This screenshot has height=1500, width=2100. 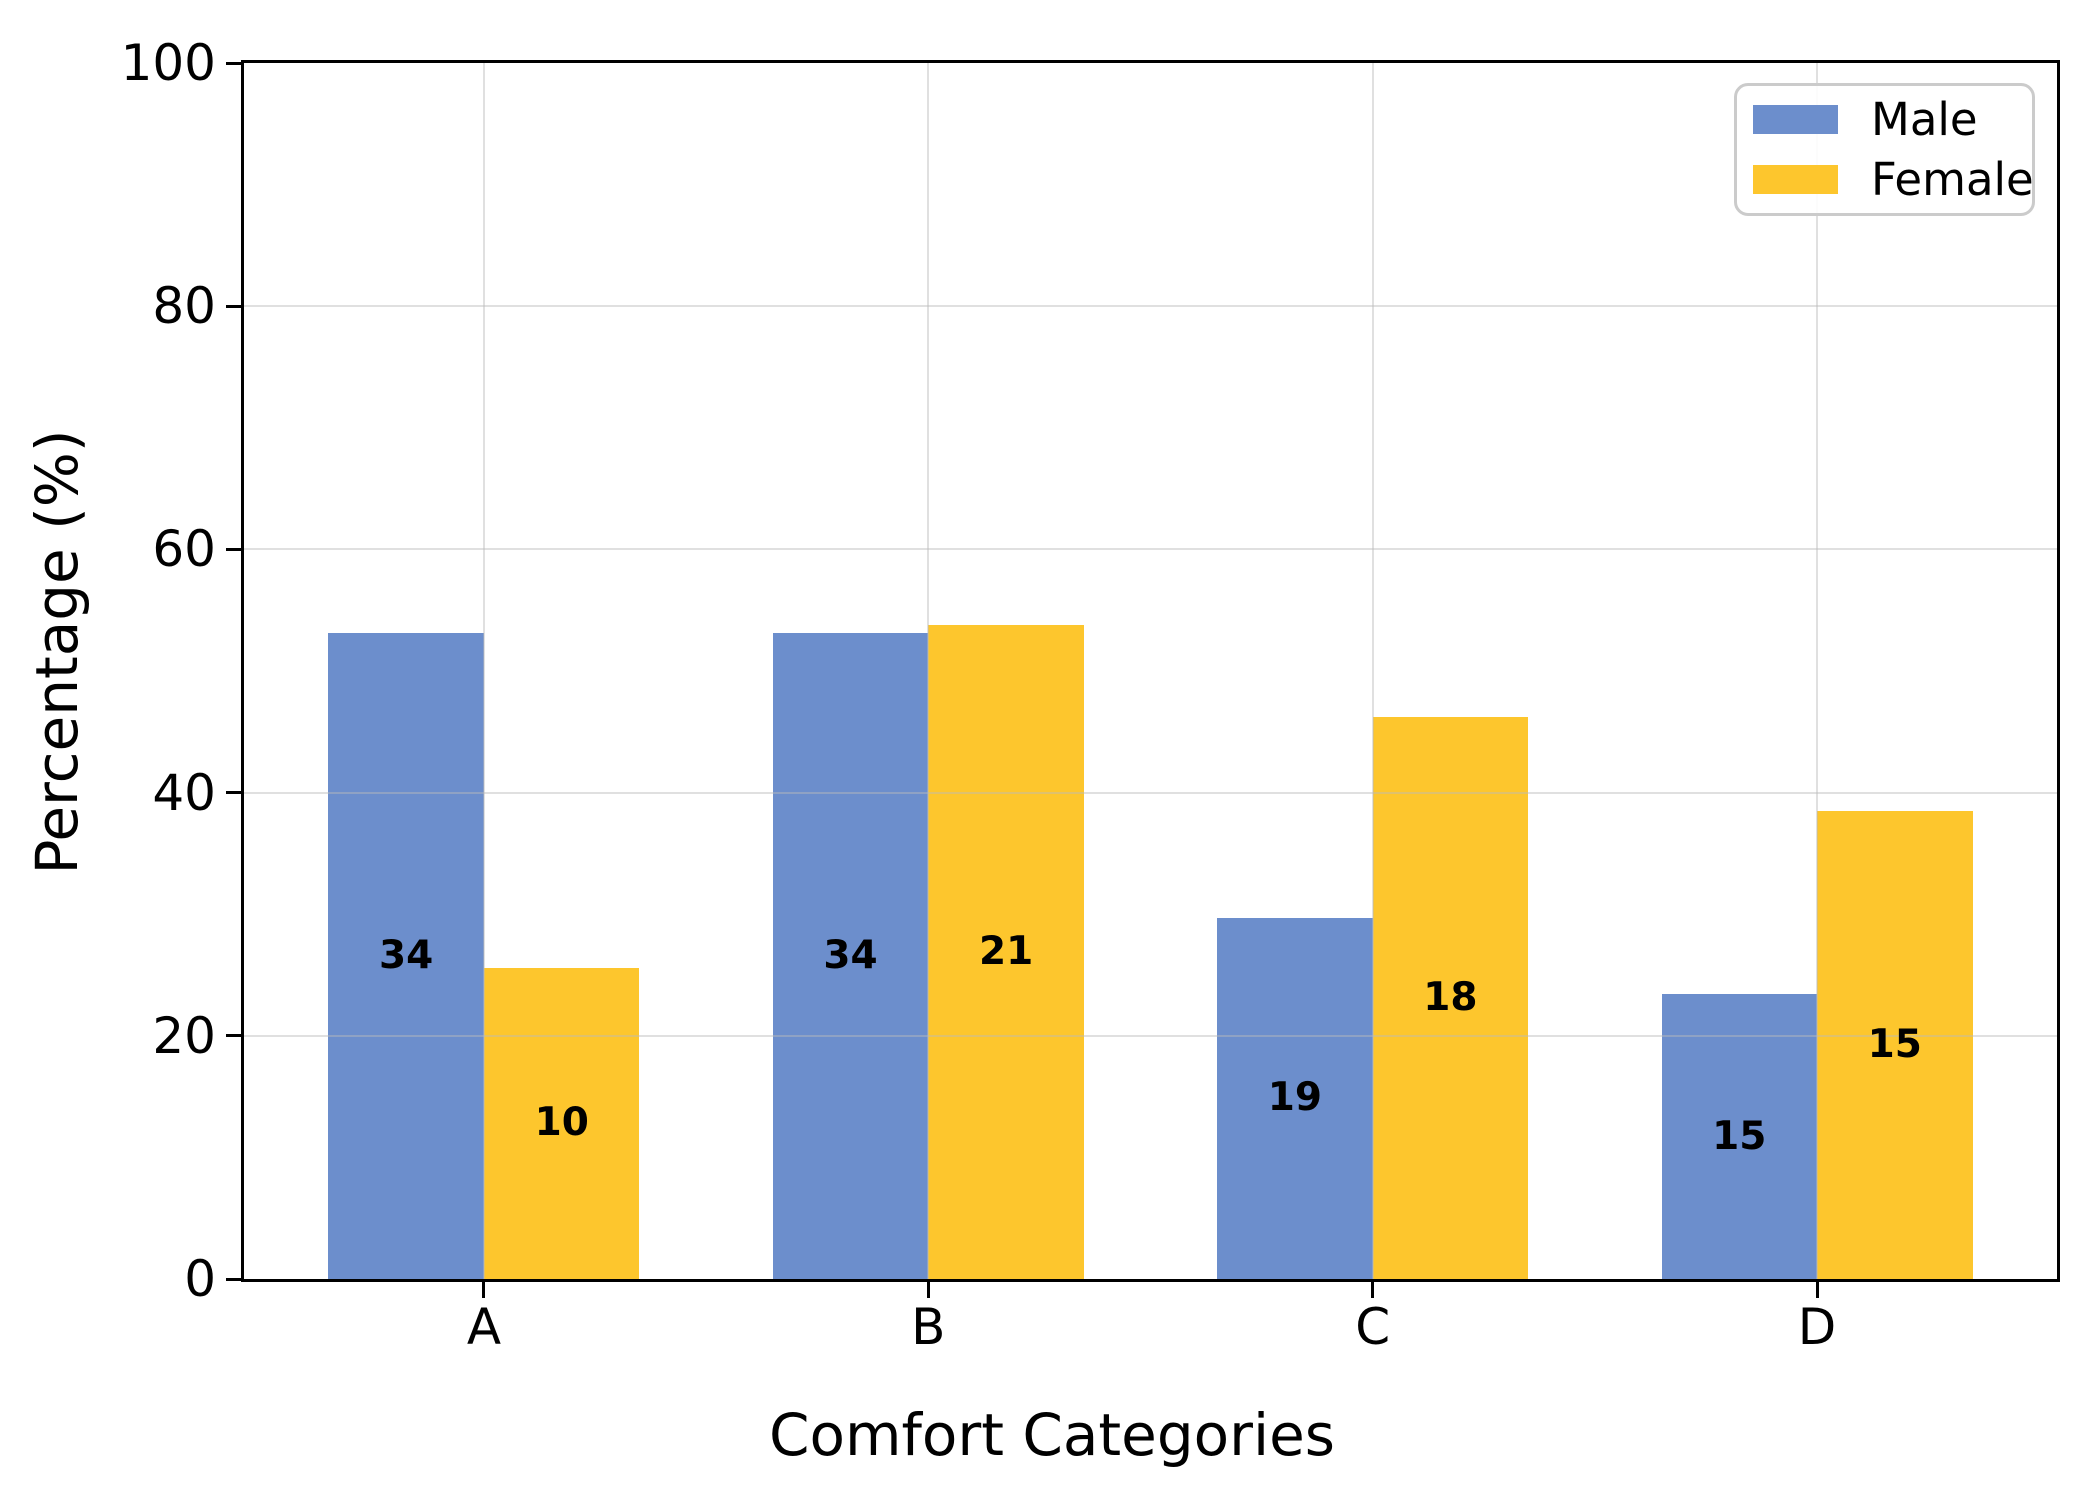 I want to click on y-tick-label: 20, so click(x=184, y=1035).